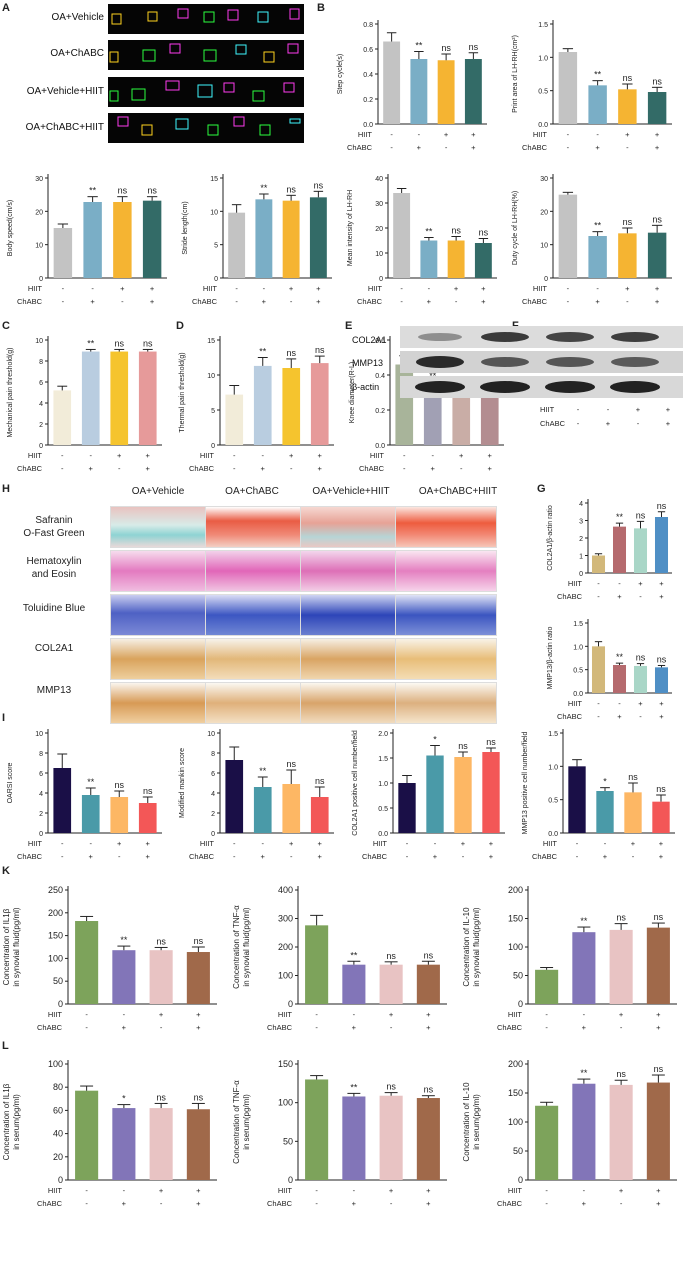 This screenshot has width=685, height=1269. What do you see at coordinates (91, 843) in the screenshot?
I see `i1-hiit-sign-1: -` at bounding box center [91, 843].